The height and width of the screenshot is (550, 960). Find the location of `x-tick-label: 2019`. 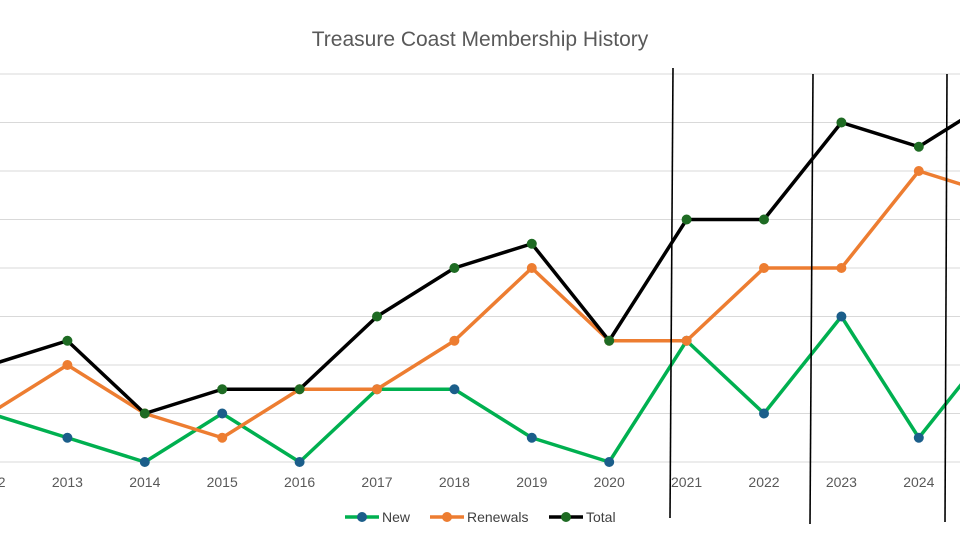

x-tick-label: 2019 is located at coordinates (531, 482).